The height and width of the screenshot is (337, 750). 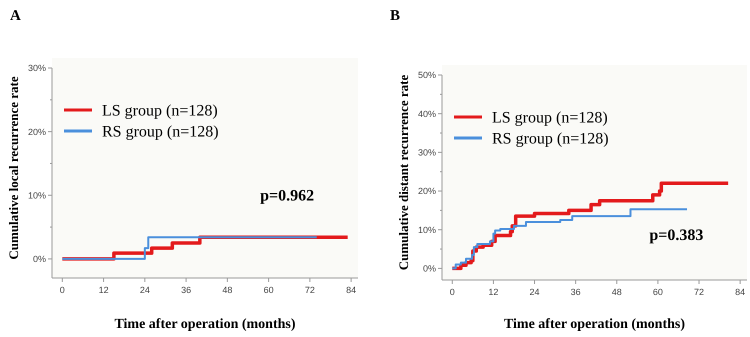 What do you see at coordinates (13, 168) in the screenshot?
I see `y-axis-title: Cumulative local recurrence rate` at bounding box center [13, 168].